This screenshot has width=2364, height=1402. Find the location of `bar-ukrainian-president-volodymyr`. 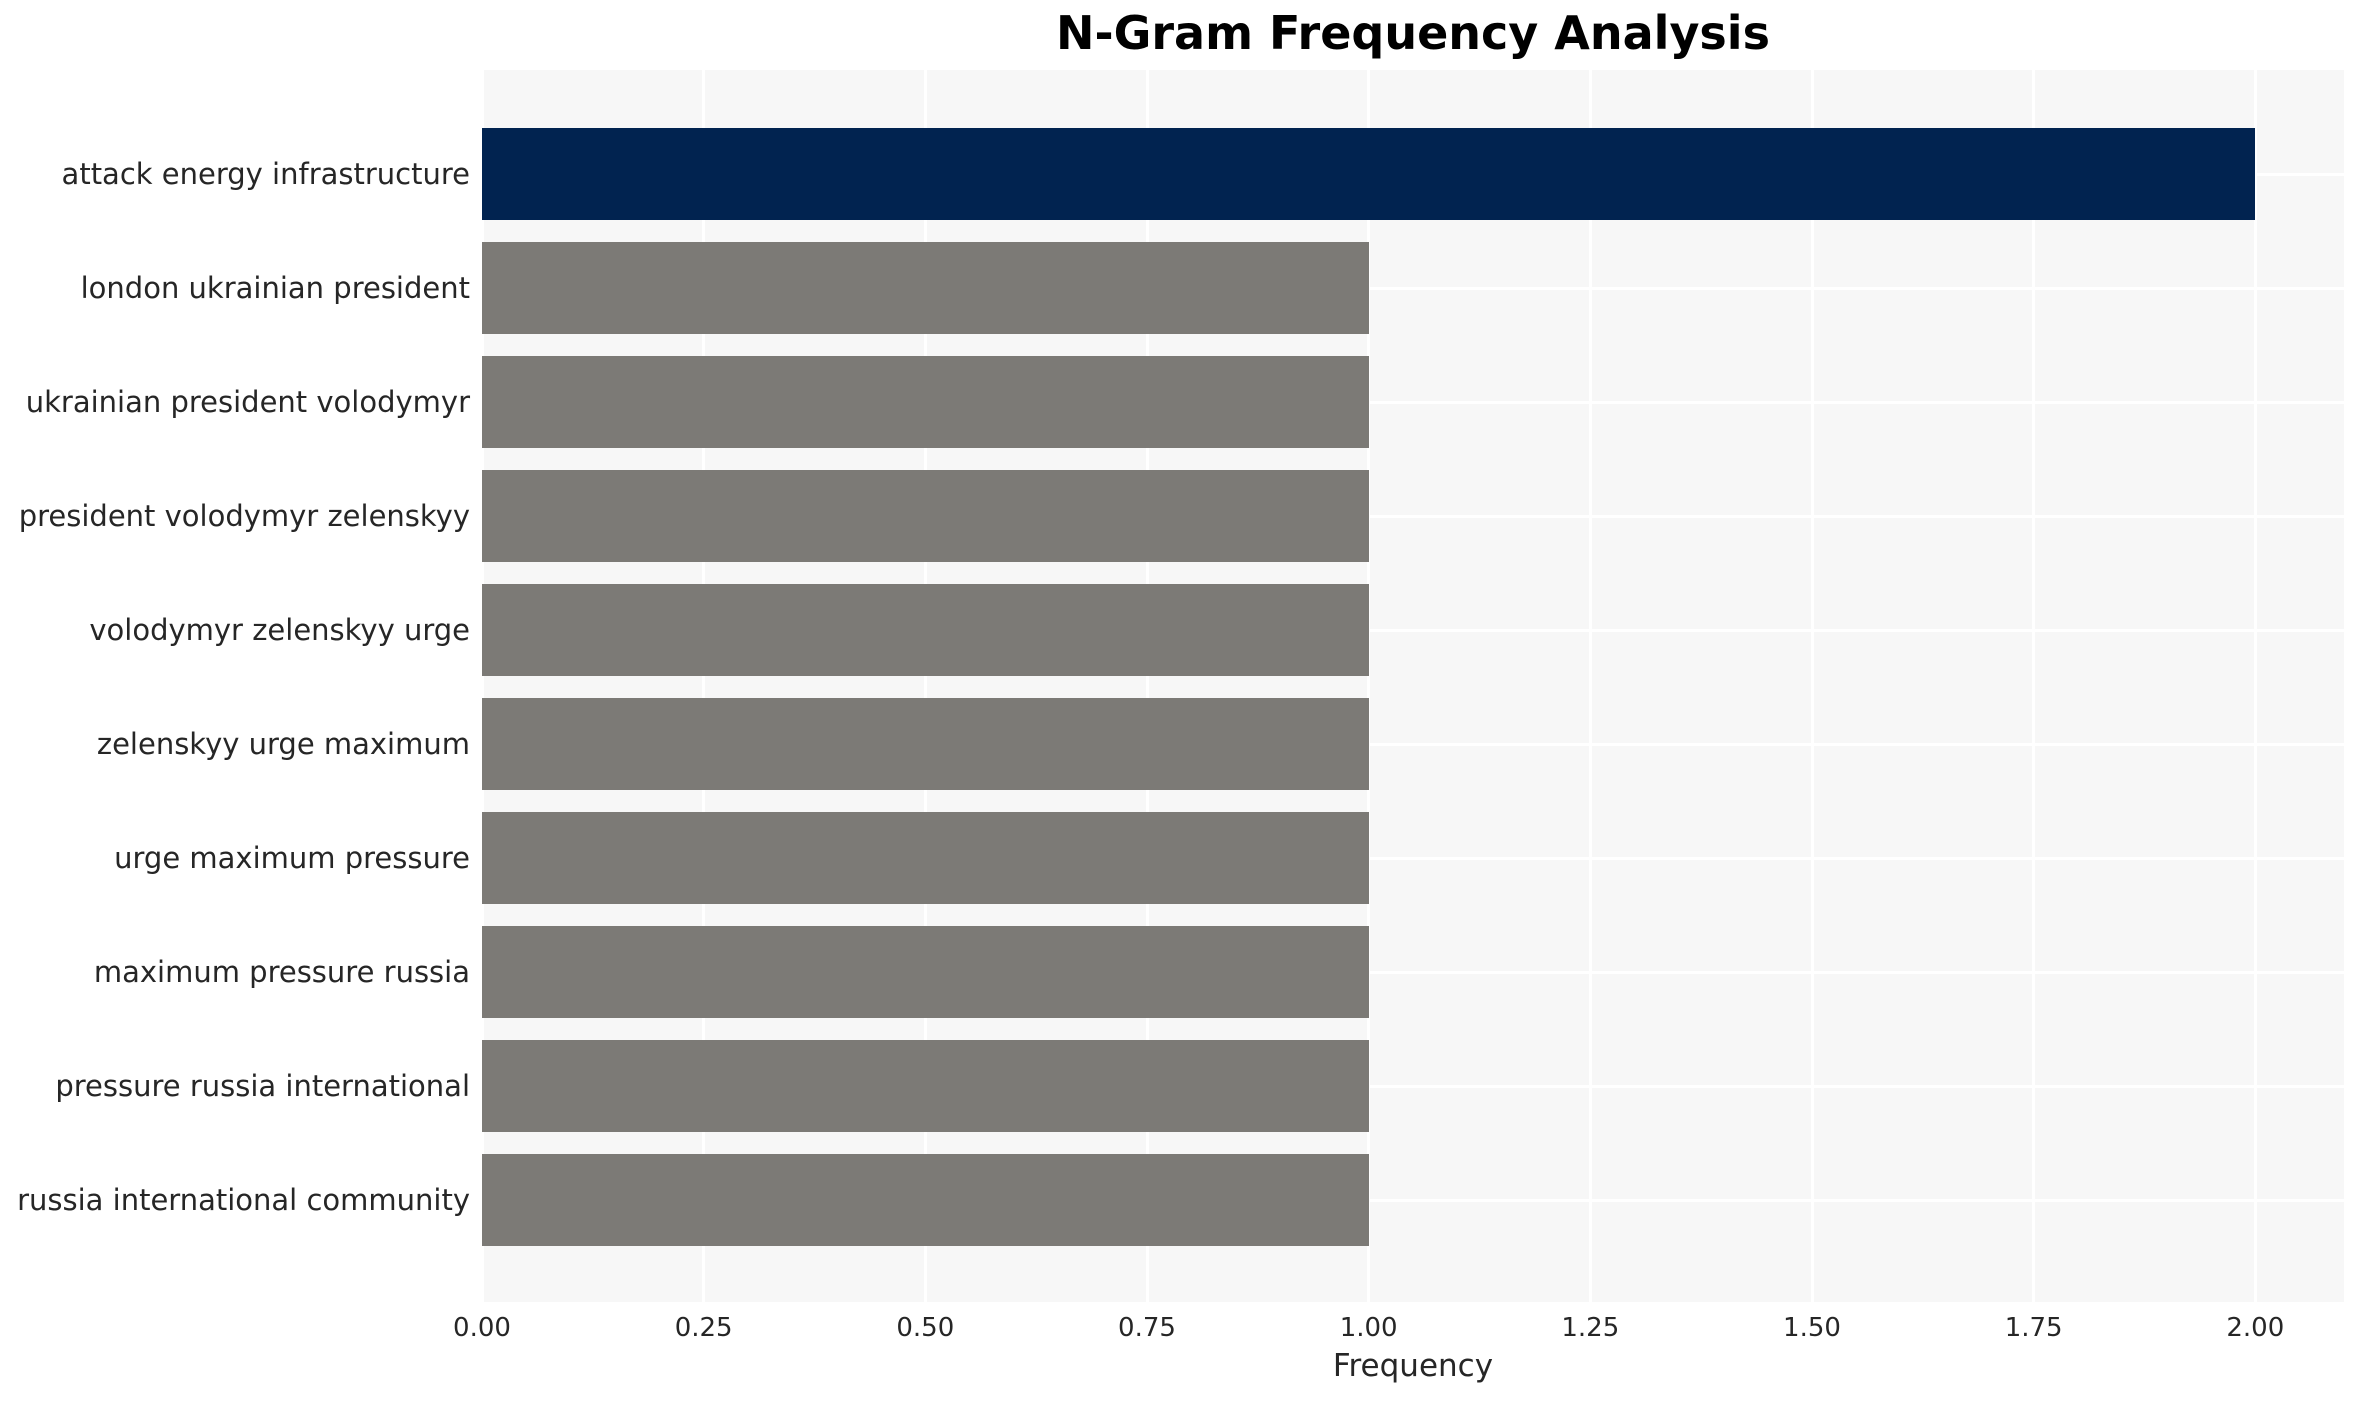

bar-ukrainian-president-volodymyr is located at coordinates (925, 402).